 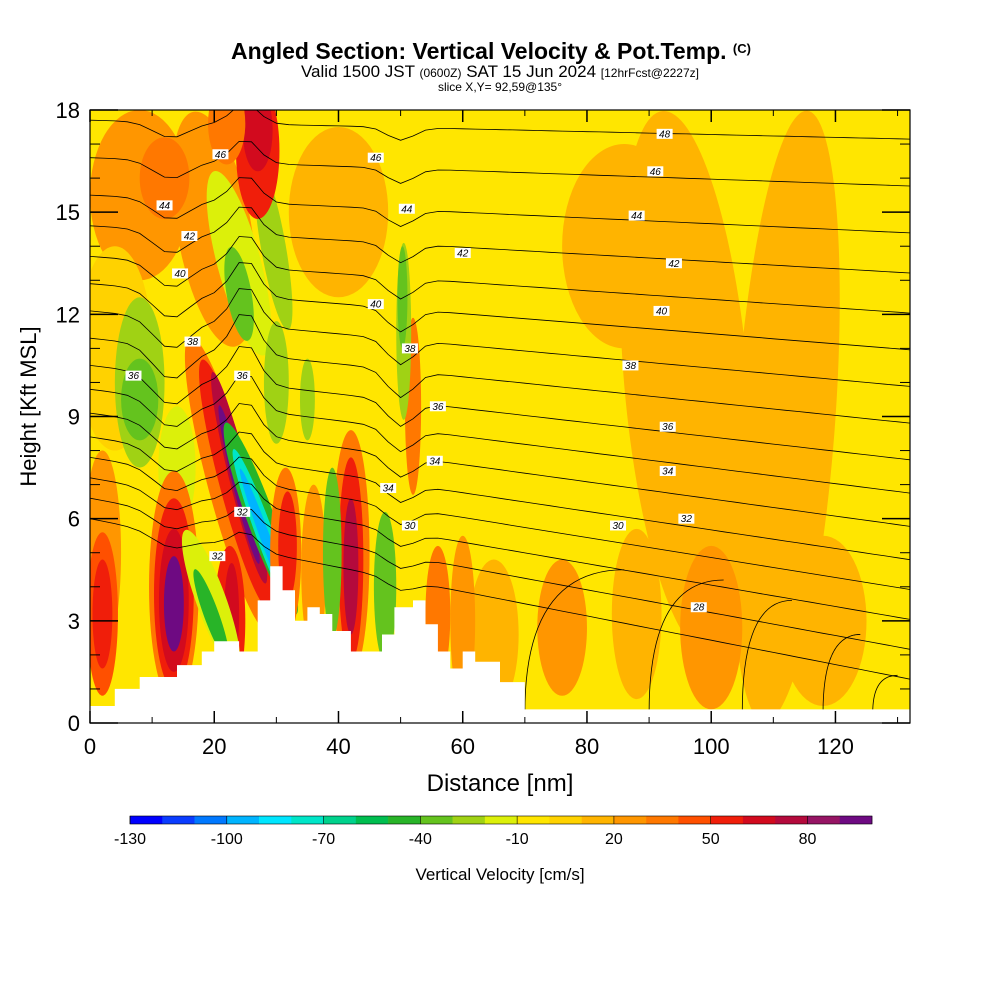 I want to click on colorbar-tick-label: 80, so click(x=808, y=839).